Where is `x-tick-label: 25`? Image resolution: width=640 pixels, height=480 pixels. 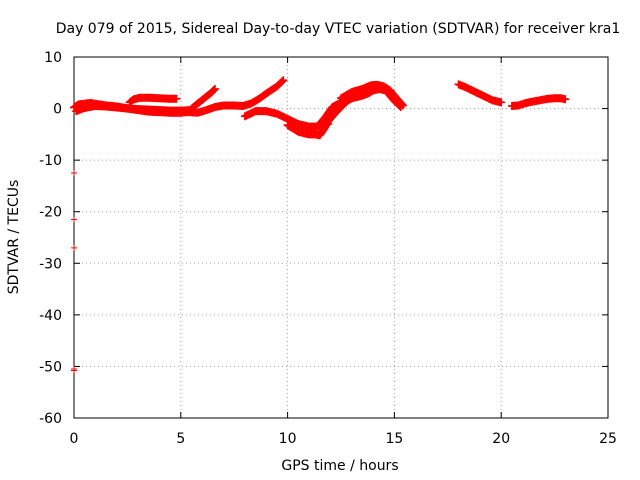
x-tick-label: 25 is located at coordinates (608, 439).